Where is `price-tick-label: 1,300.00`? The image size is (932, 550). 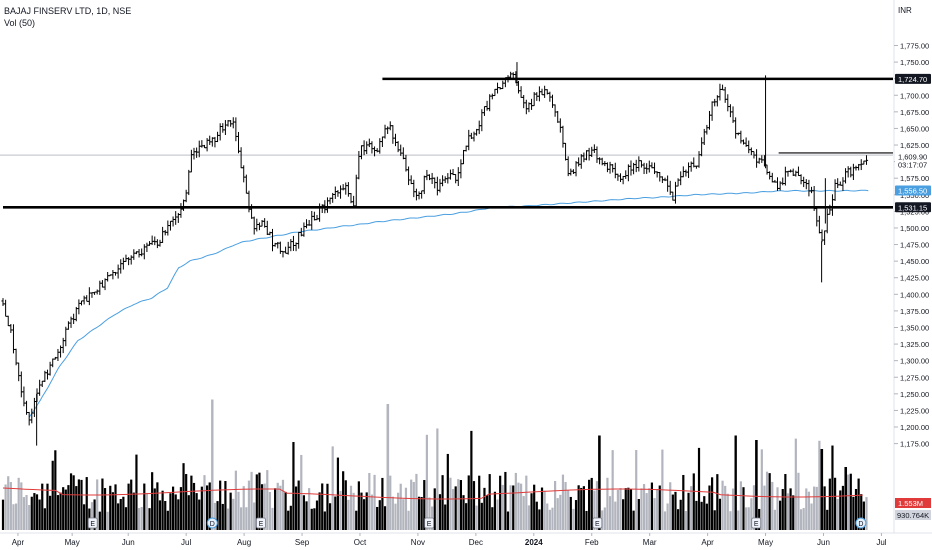 price-tick-label: 1,300.00 is located at coordinates (914, 361).